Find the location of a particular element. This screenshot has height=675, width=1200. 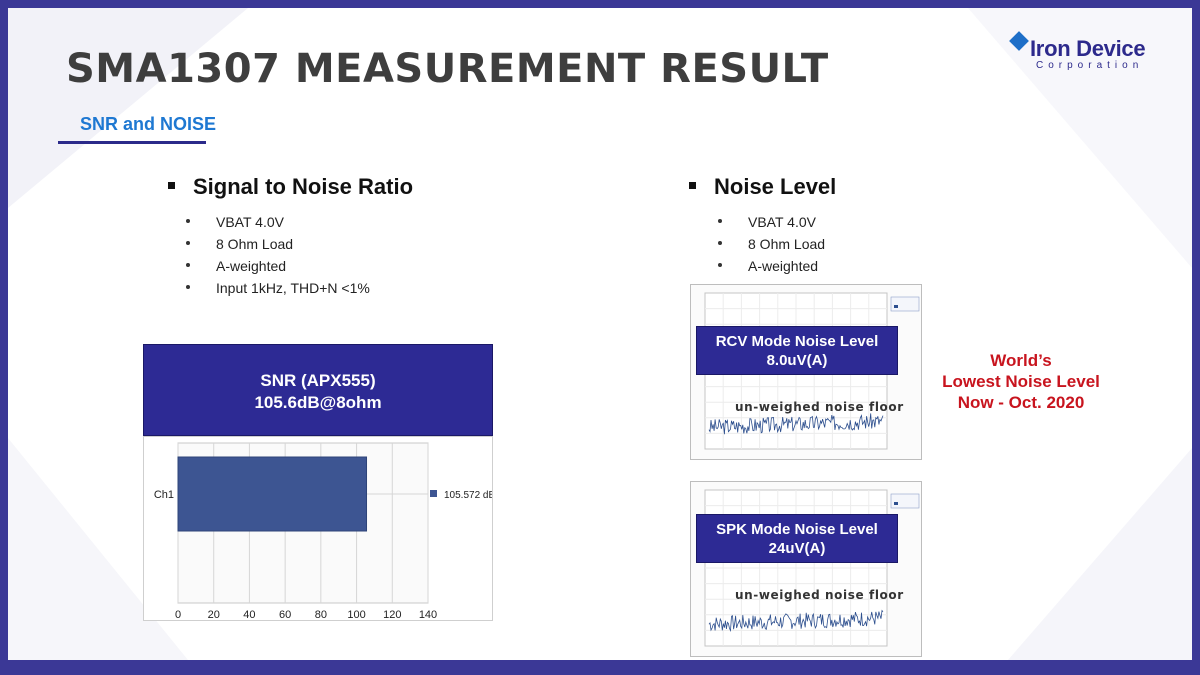

noise-bullet-list: VBAT 4.0V 8 Ohm Load A-weighted is located at coordinates (771, 244).